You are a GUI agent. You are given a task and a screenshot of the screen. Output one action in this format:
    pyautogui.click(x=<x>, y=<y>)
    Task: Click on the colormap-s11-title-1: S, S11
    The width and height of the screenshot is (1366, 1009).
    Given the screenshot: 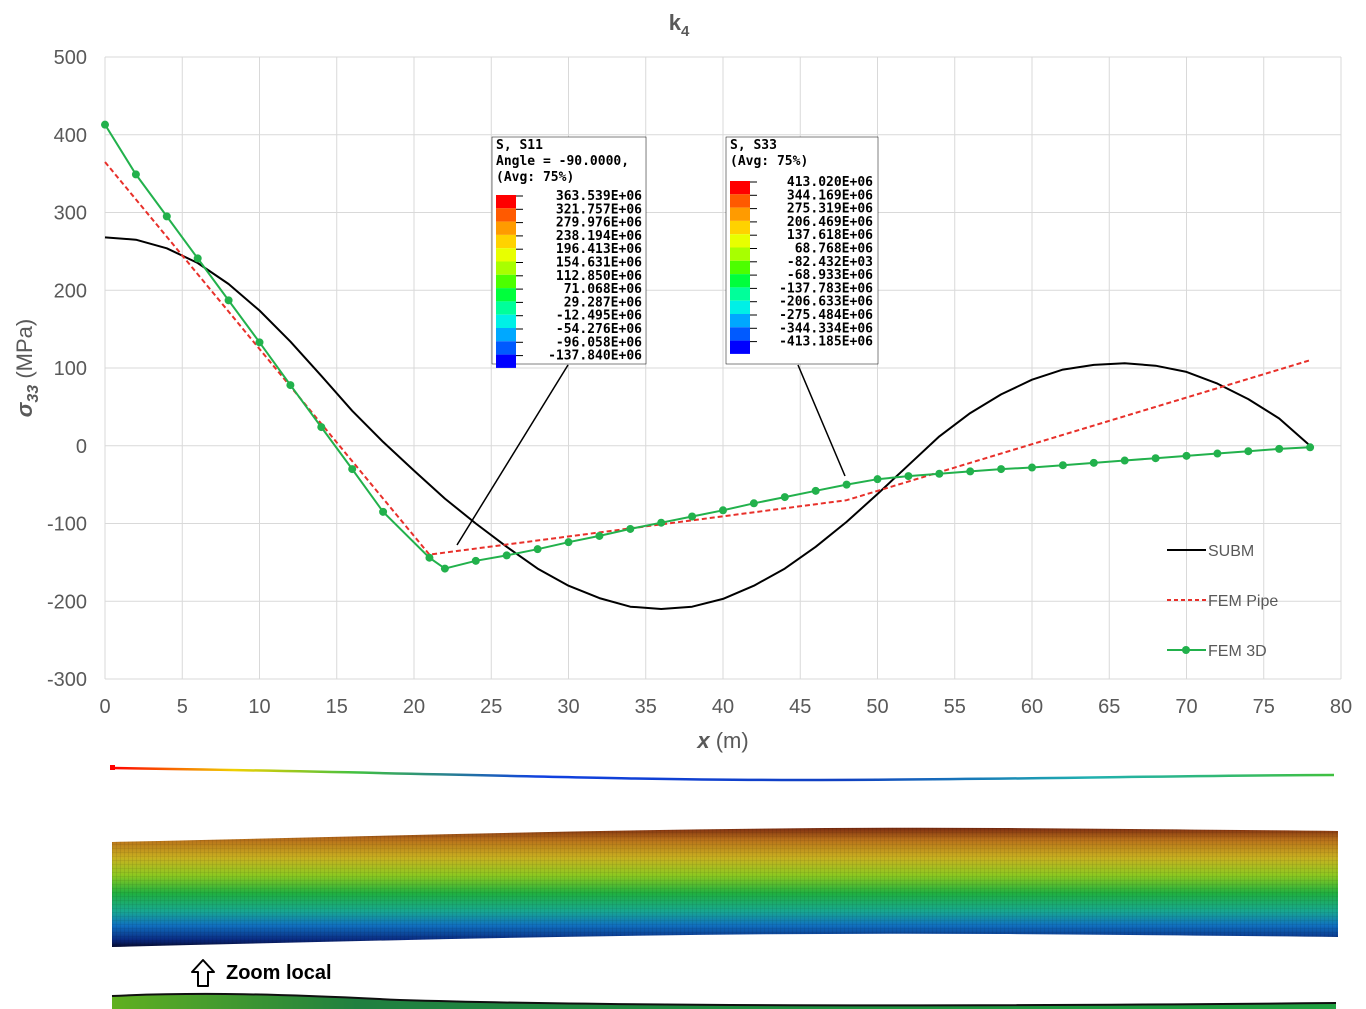 What is the action you would take?
    pyautogui.click(x=519, y=145)
    